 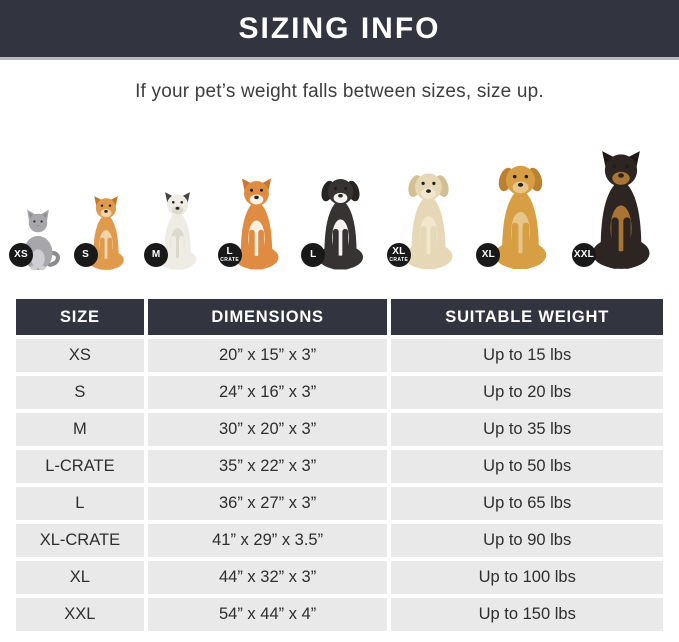 I want to click on size-badge-m: M, so click(x=156, y=255).